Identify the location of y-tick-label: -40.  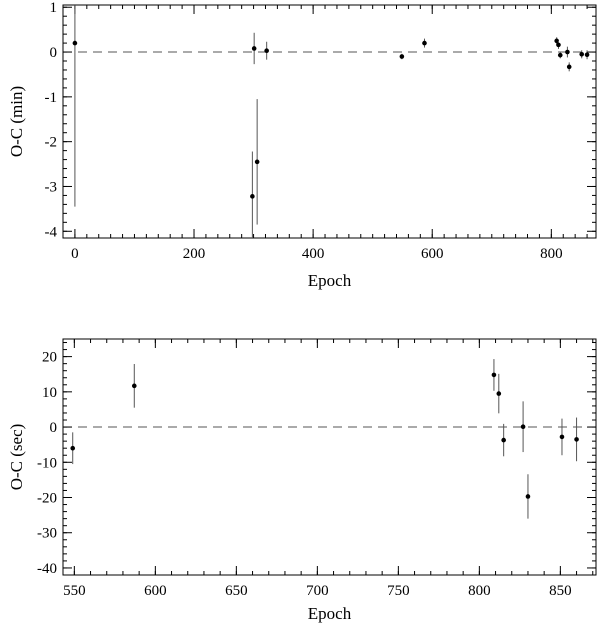
(47, 569).